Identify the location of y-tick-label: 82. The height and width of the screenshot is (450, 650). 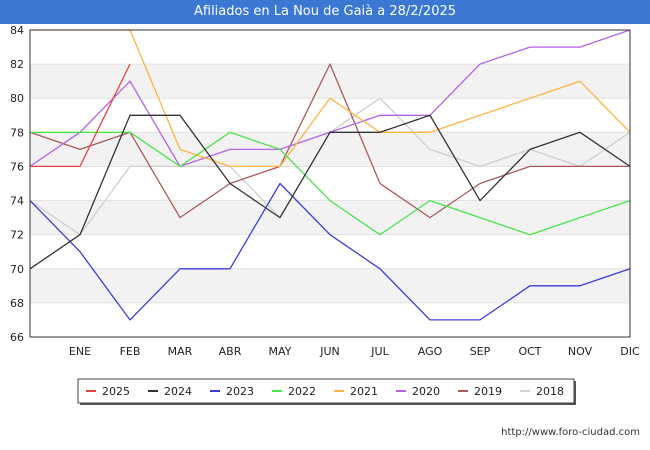
(17, 64).